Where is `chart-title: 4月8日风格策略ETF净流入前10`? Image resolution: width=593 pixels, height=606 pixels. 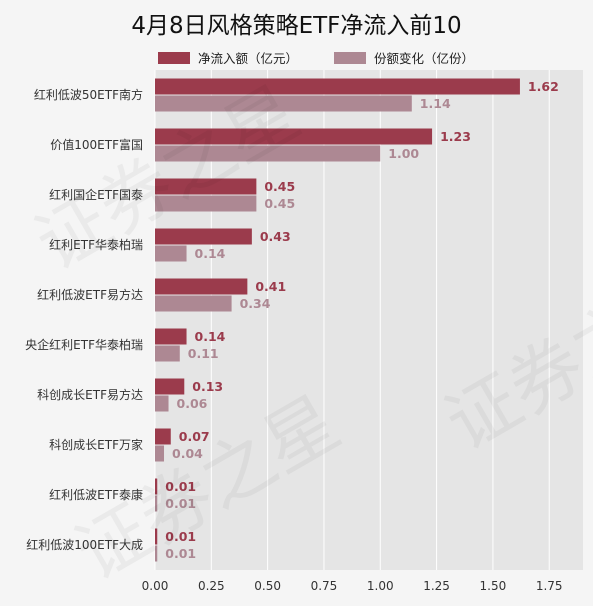 chart-title: 4月8日风格策略ETF净流入前10 is located at coordinates (296, 26).